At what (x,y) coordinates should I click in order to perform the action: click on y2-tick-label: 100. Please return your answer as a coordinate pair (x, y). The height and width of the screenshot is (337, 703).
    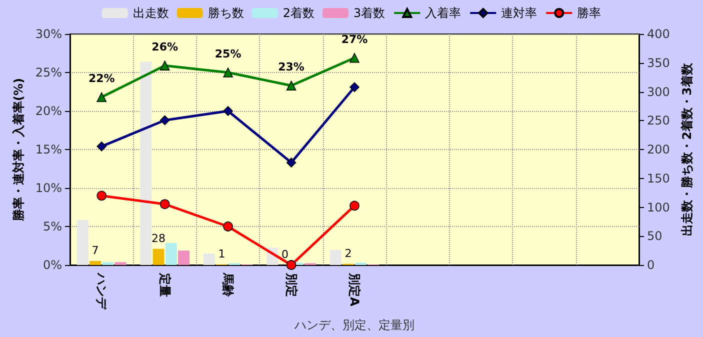
    Looking at the image, I should click on (658, 207).